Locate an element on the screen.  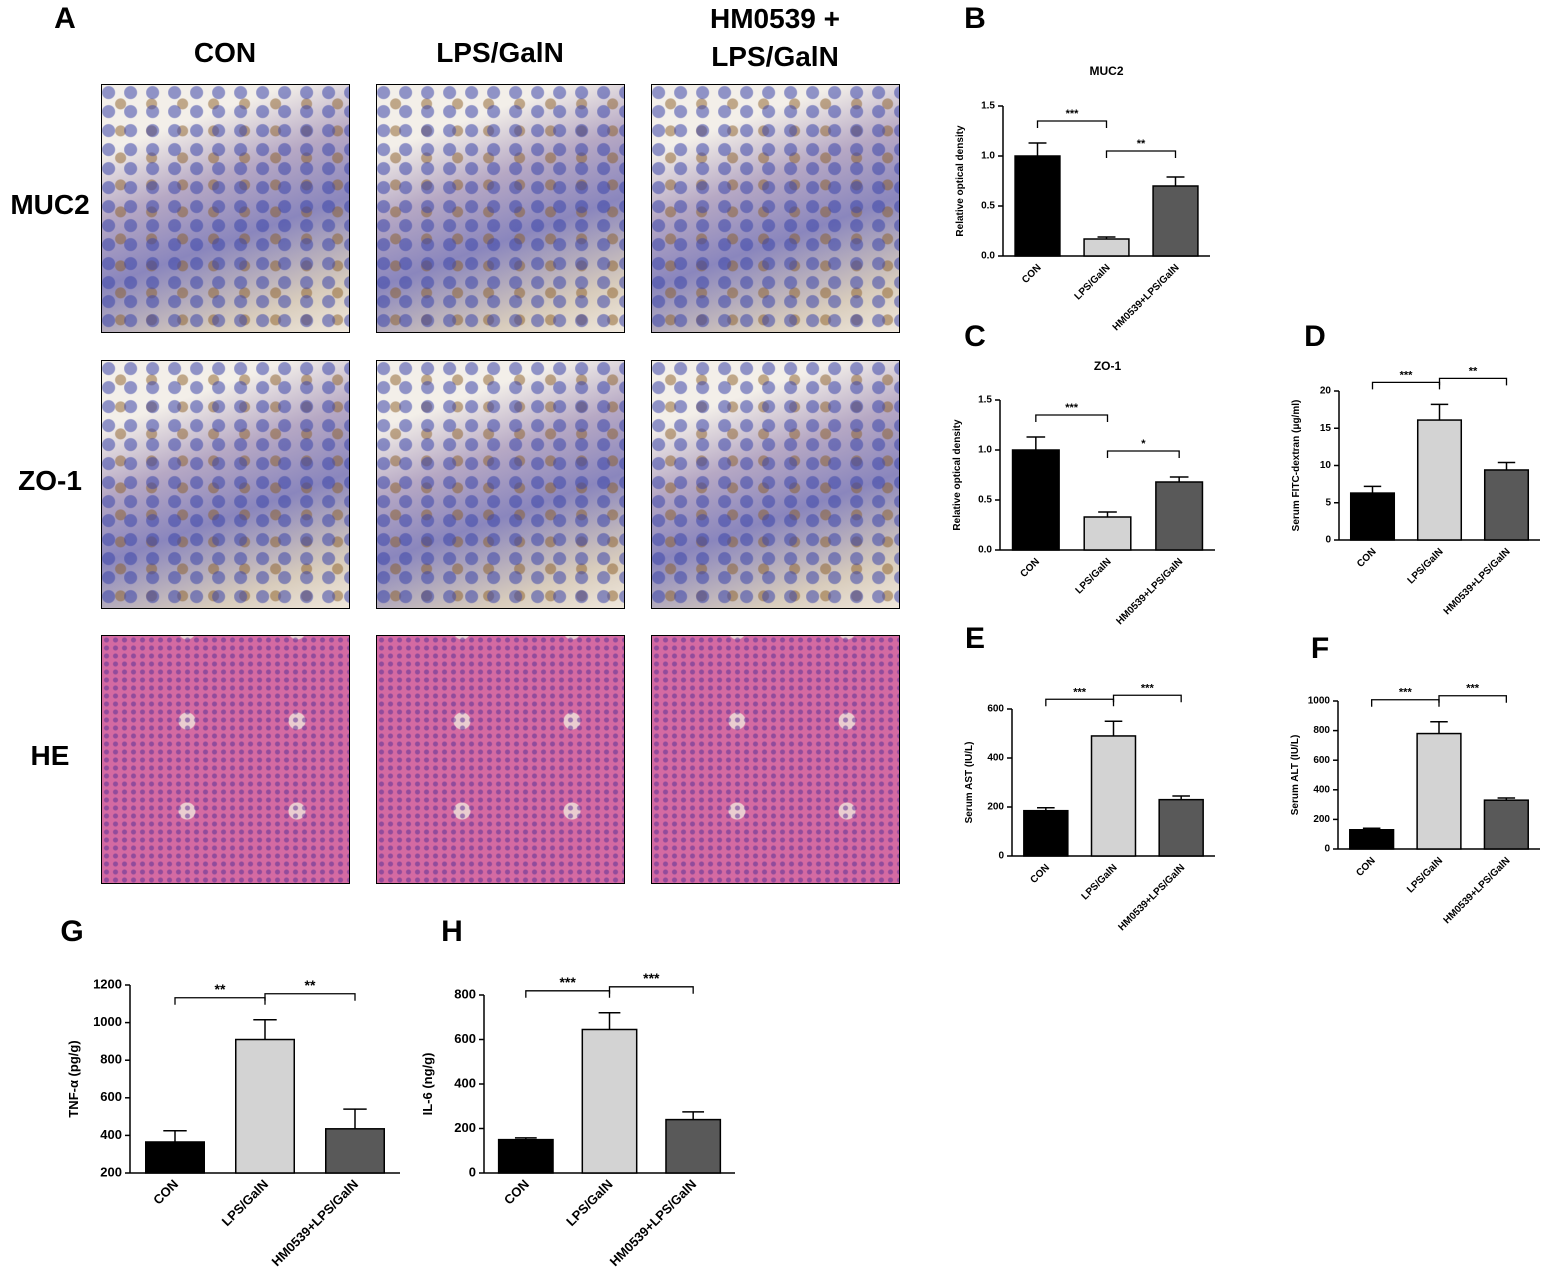
y-axis-label: IL-6 (ng/g) is located at coordinates (427, 1084).